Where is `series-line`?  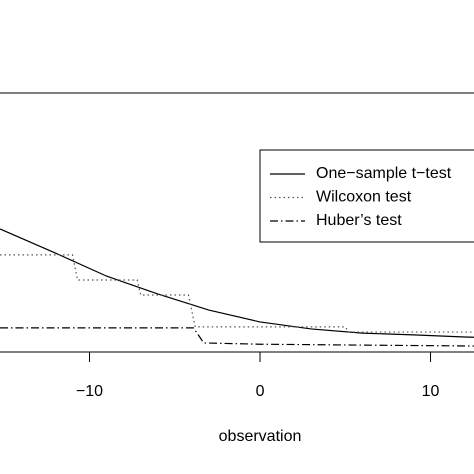
series-line is located at coordinates (237, 337).